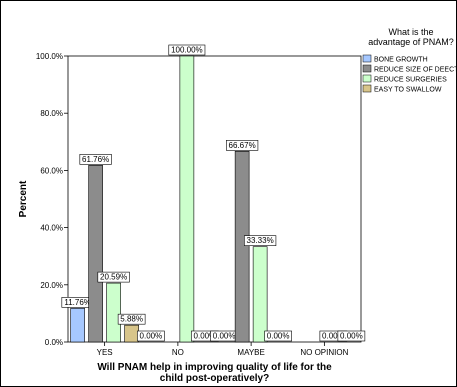 The height and width of the screenshot is (387, 457). I want to click on data-label: 5.88%, so click(131, 319).